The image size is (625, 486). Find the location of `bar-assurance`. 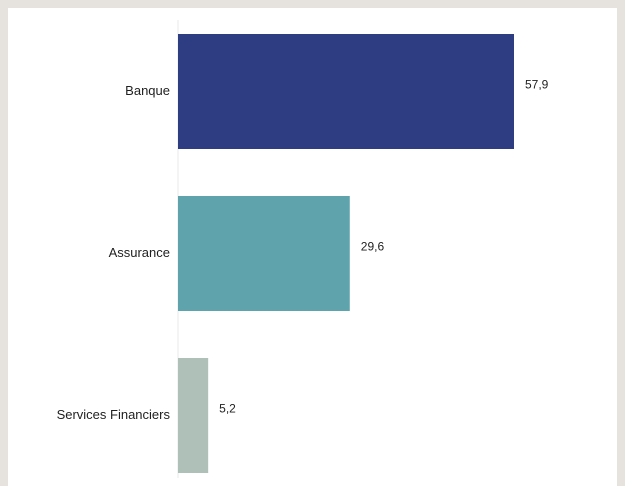

bar-assurance is located at coordinates (264, 253).